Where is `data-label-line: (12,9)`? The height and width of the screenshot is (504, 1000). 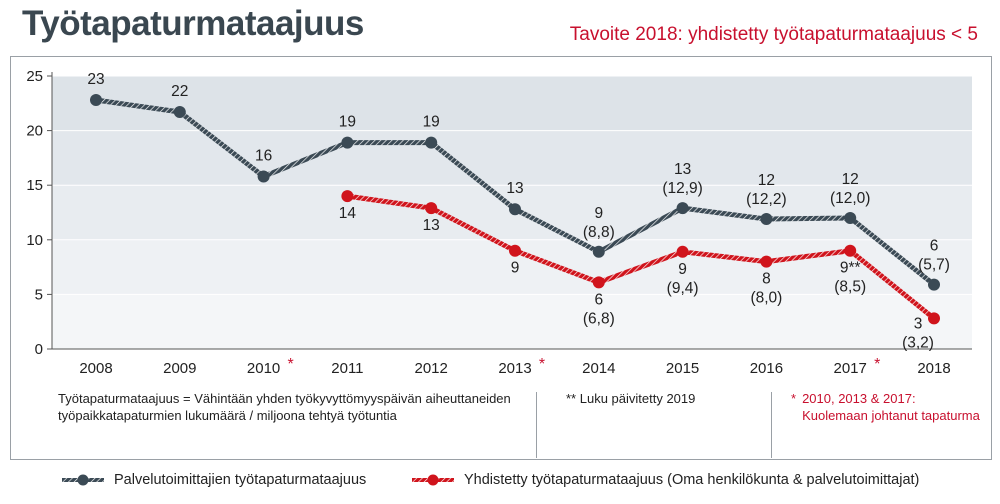 data-label-line: (12,9) is located at coordinates (682, 188).